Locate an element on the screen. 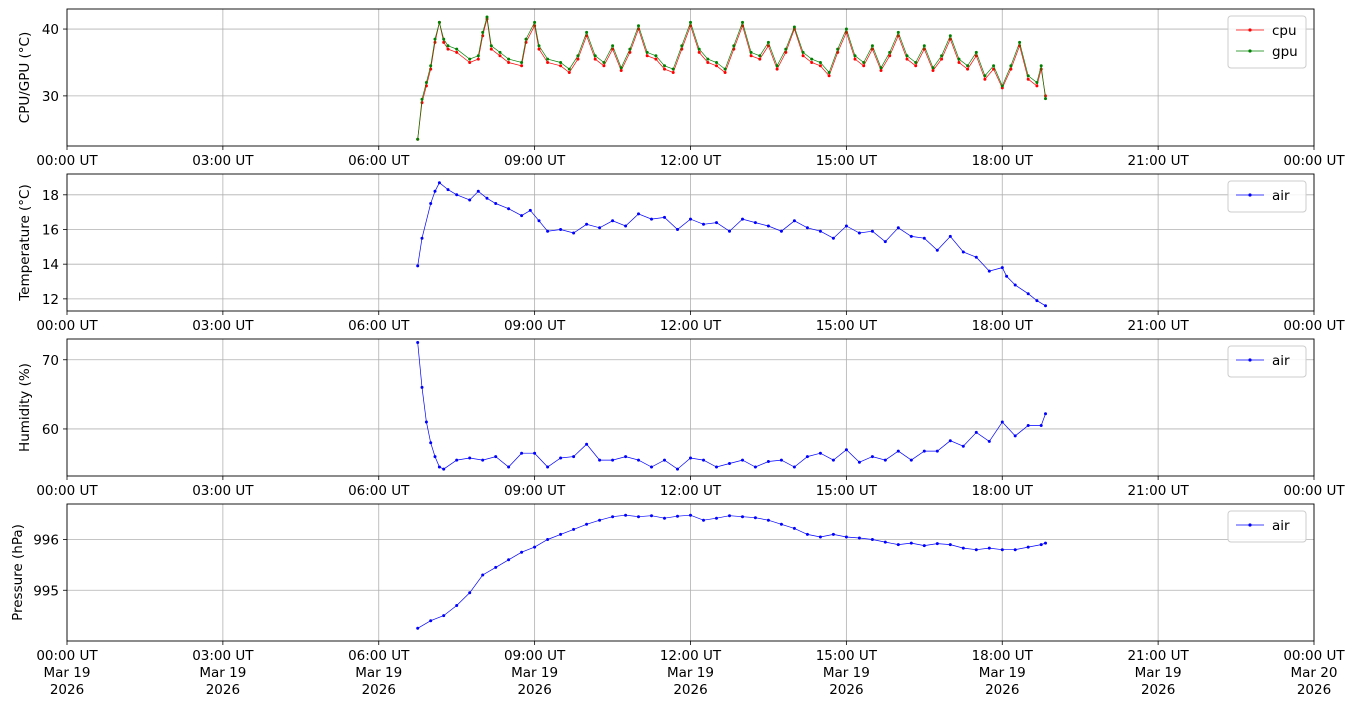 The width and height of the screenshot is (1354, 707). y-tick-label: 18 is located at coordinates (50, 196).